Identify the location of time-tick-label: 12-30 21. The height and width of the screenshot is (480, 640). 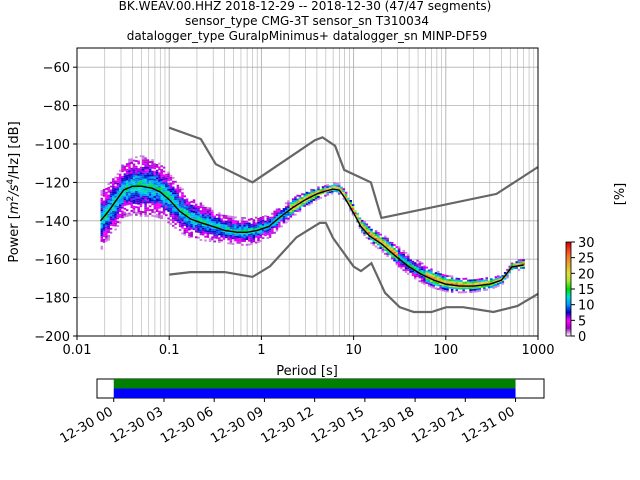
(438, 425).